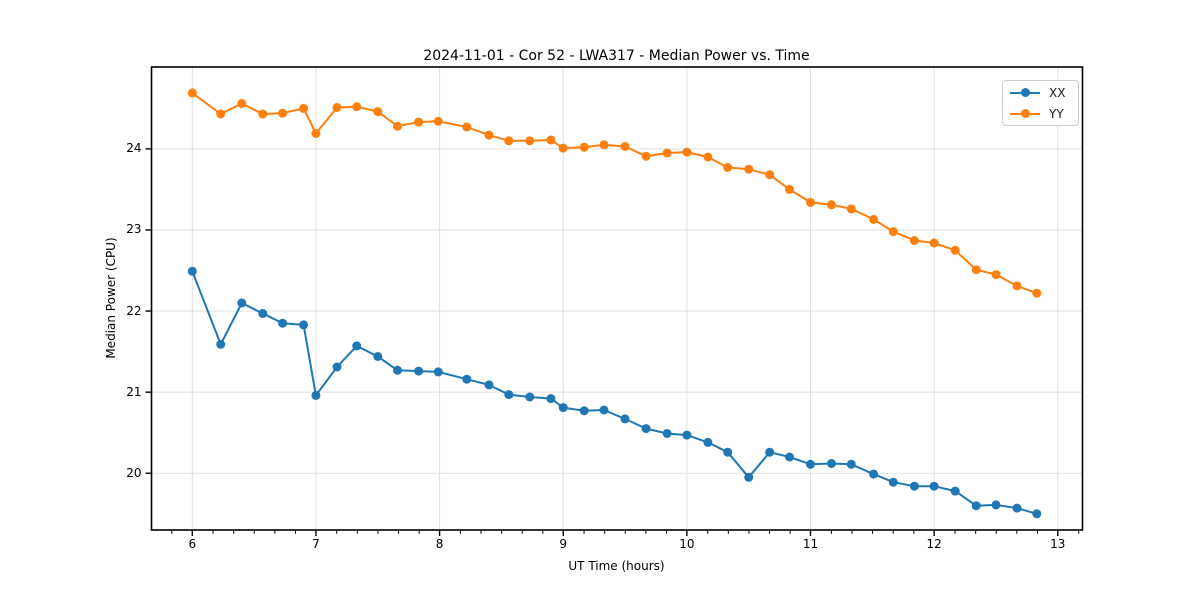 The width and height of the screenshot is (1200, 600). Describe the element at coordinates (134, 229) in the screenshot. I see `y-tick-label: 23` at that location.